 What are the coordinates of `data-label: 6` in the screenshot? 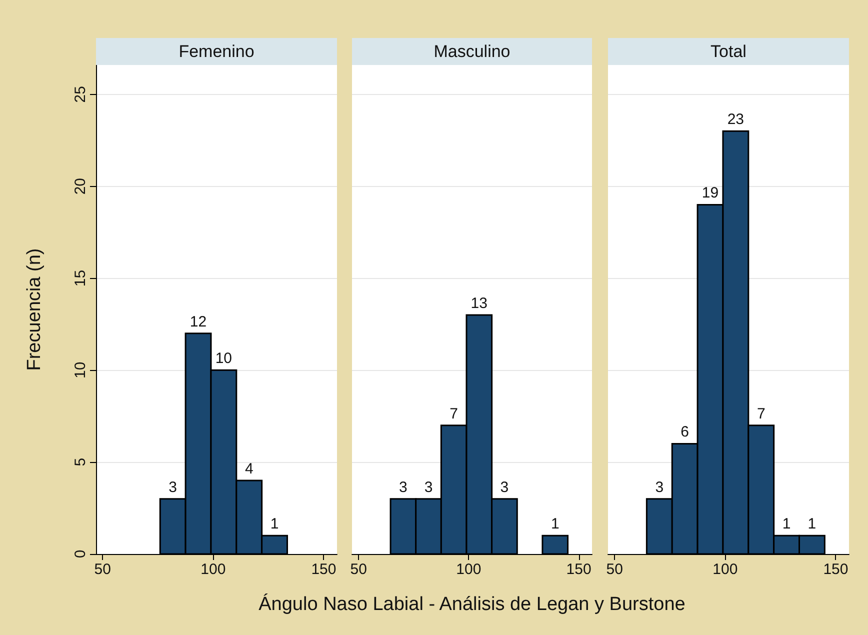 It's located at (685, 432).